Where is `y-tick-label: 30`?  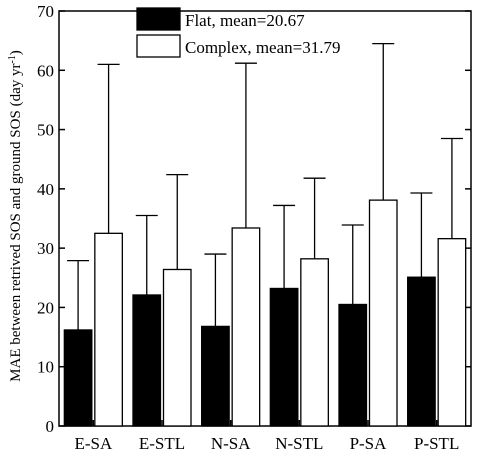 y-tick-label: 30 is located at coordinates (45, 248).